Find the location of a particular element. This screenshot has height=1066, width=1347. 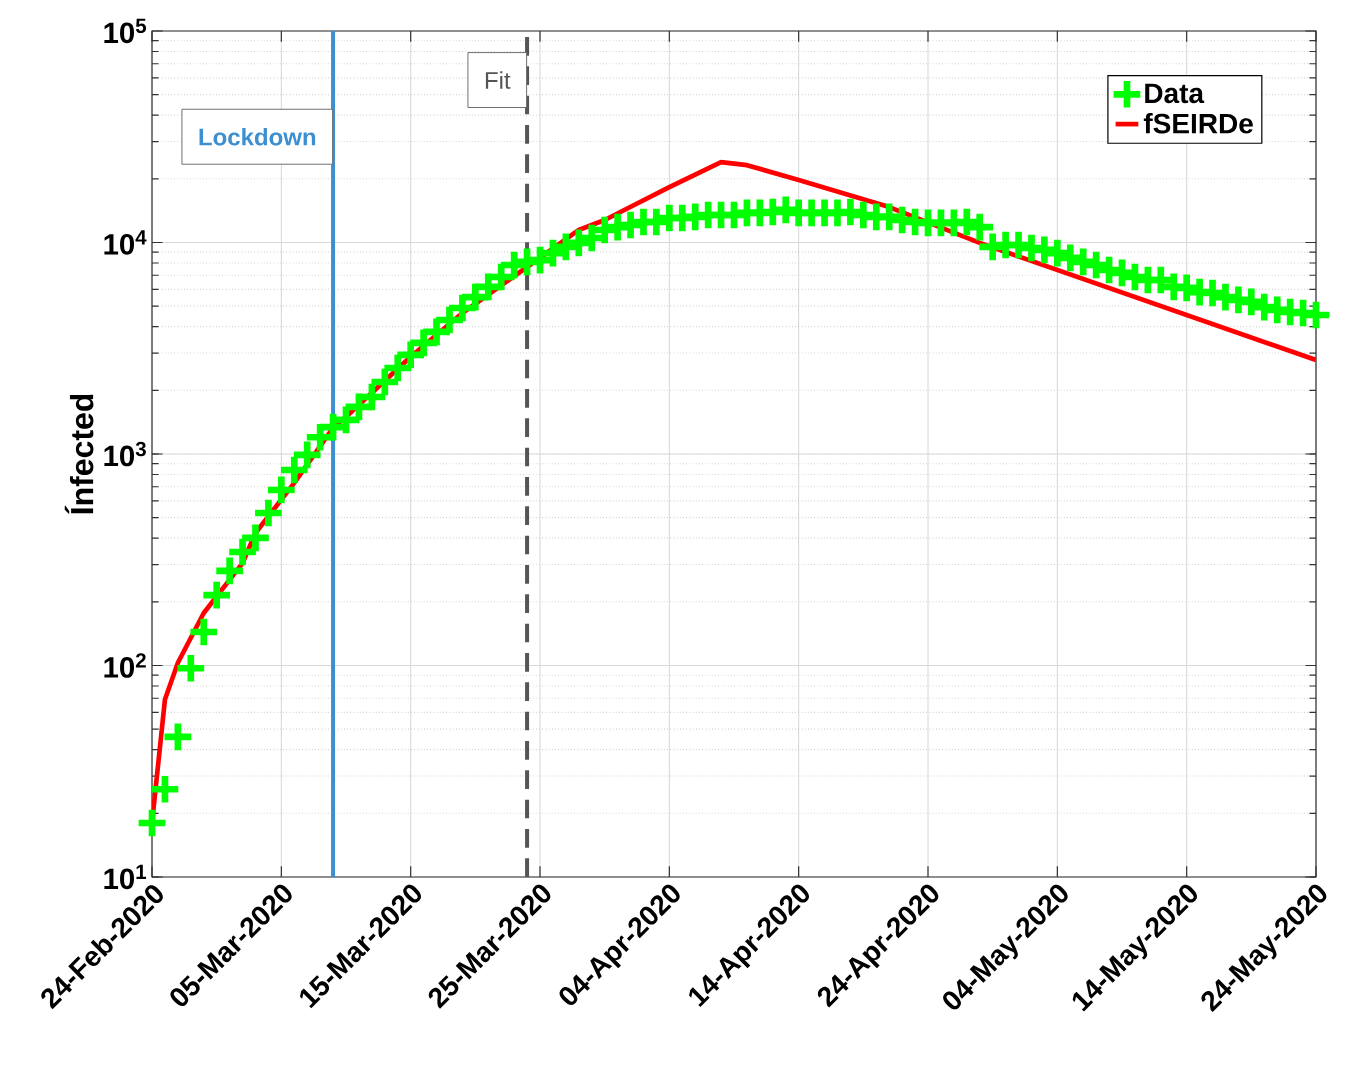

ref-line-label: Lockdown is located at coordinates (257, 136).